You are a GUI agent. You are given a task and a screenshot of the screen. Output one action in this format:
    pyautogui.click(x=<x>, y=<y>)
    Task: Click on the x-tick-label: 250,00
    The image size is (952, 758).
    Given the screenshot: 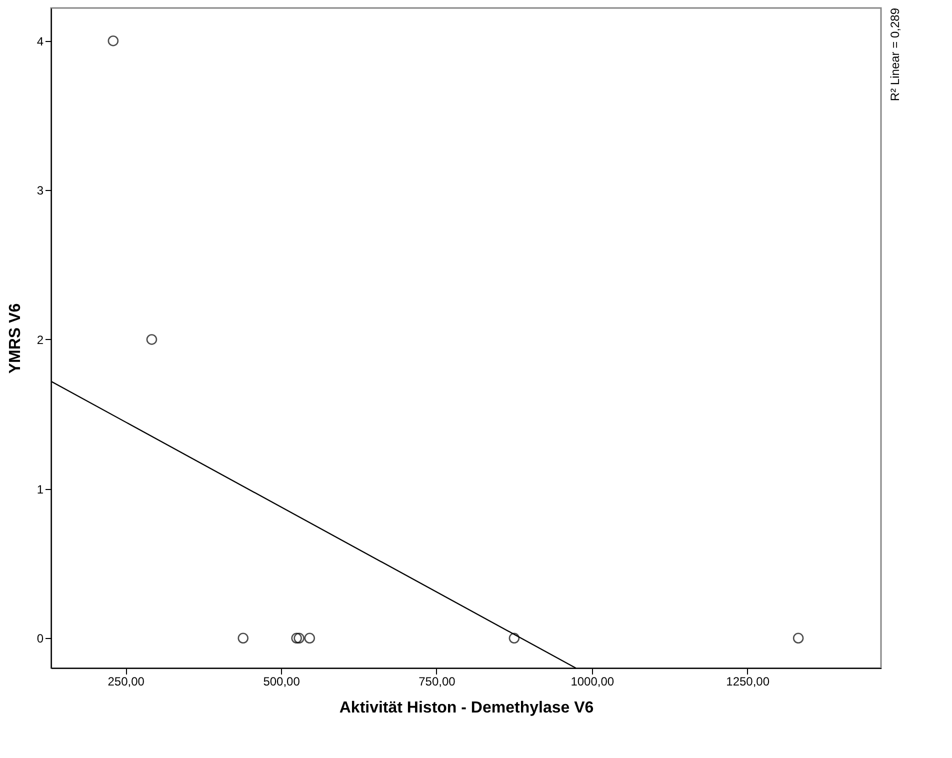 What is the action you would take?
    pyautogui.click(x=126, y=681)
    